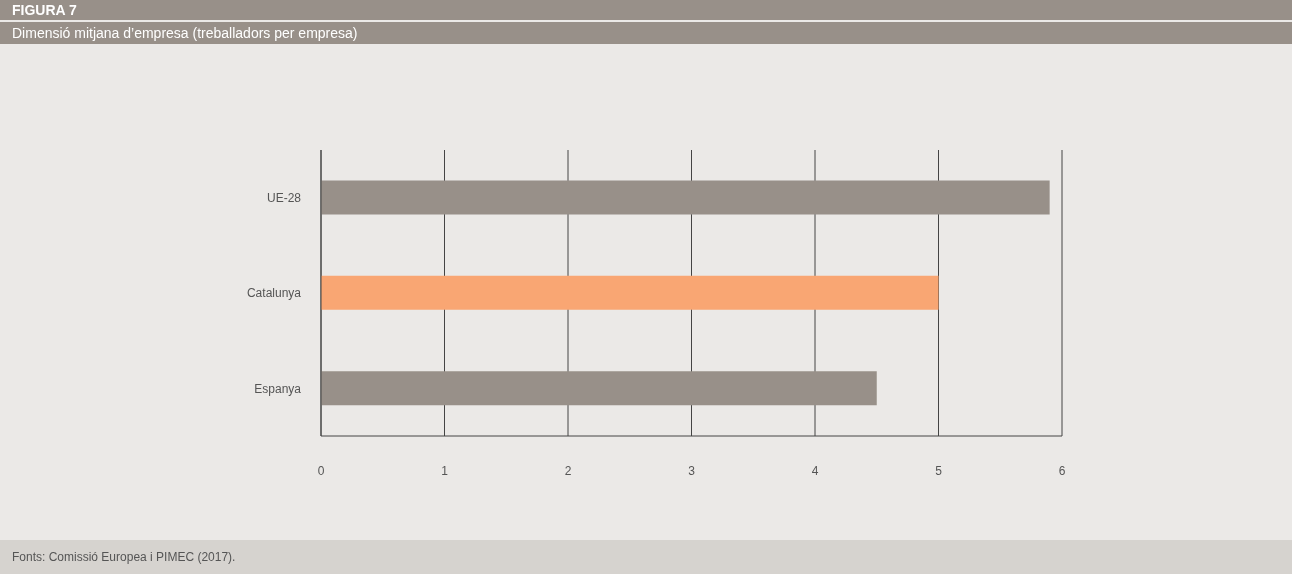 The height and width of the screenshot is (574, 1292). What do you see at coordinates (274, 293) in the screenshot?
I see `y-tick-label: Catalunya` at bounding box center [274, 293].